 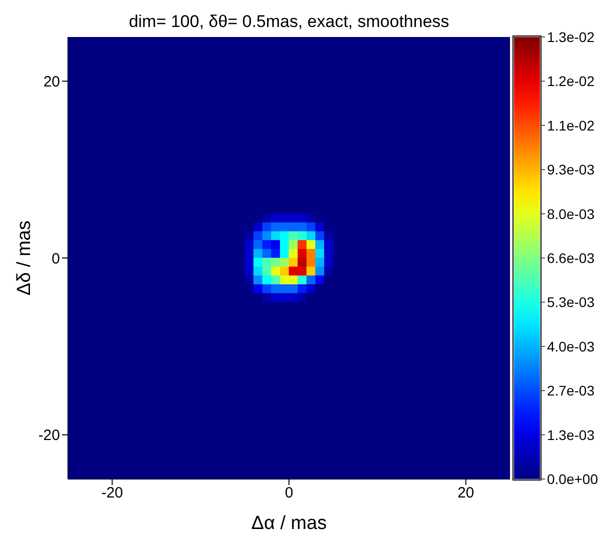 What do you see at coordinates (571, 37) in the screenshot?
I see `color-bar-label: 1.3e-02` at bounding box center [571, 37].